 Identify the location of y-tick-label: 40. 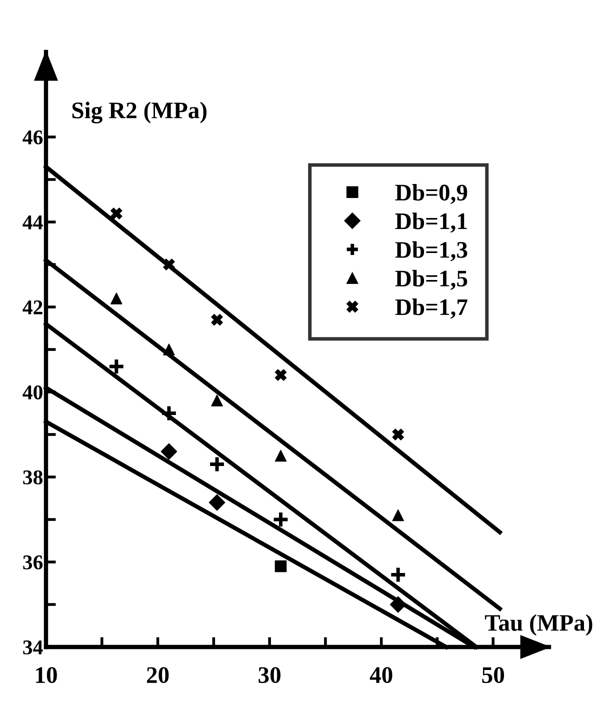
(32, 392).